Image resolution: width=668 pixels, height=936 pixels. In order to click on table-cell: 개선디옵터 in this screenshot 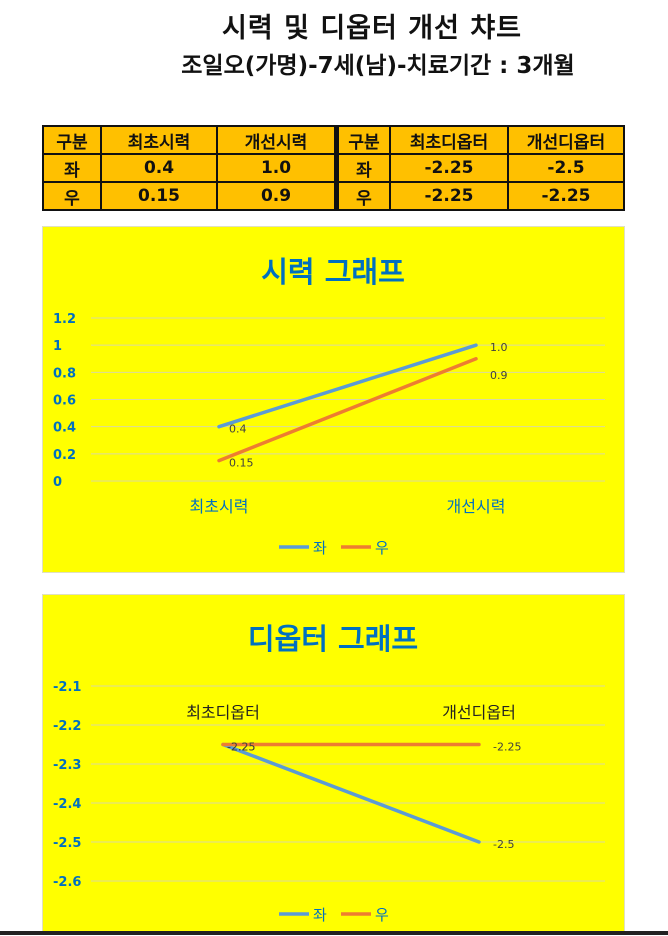, I will do `click(566, 140)`.